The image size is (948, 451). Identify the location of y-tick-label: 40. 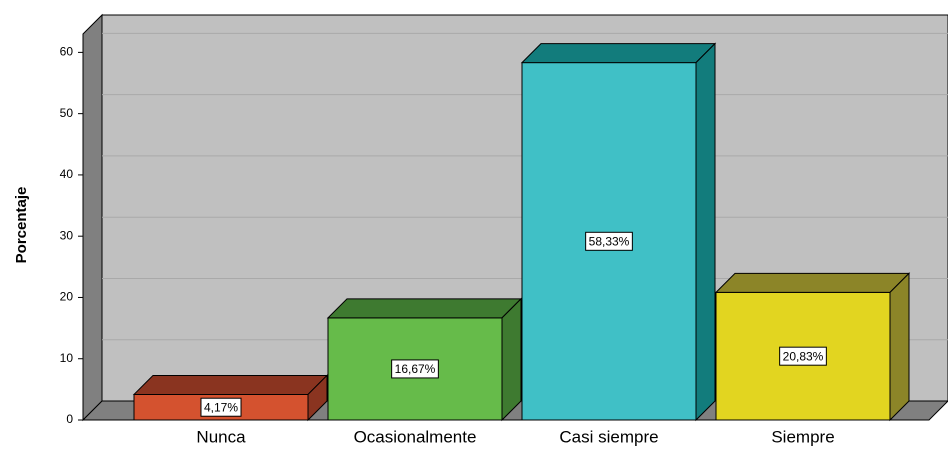
(67, 174).